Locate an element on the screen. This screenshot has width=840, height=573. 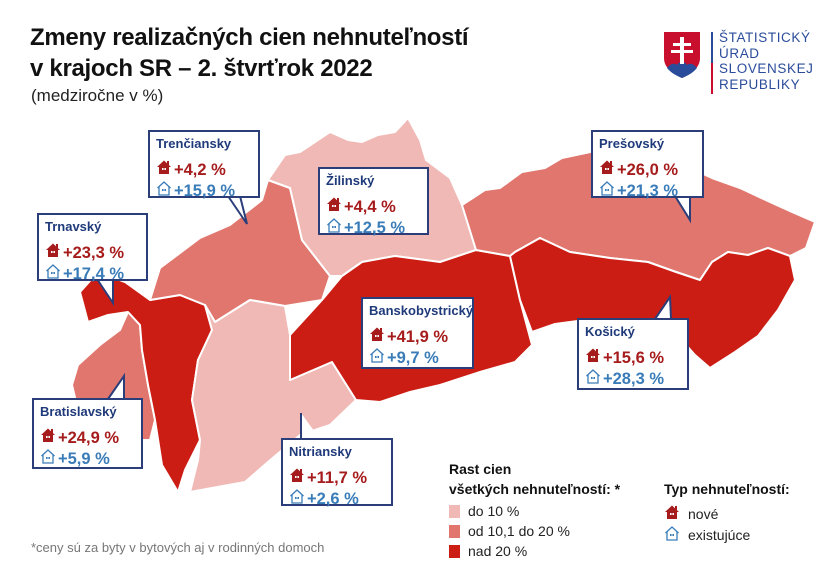
callout-bratislavsky: Bratislavský +24,9 % +5,9 % is located at coordinates (87, 433).